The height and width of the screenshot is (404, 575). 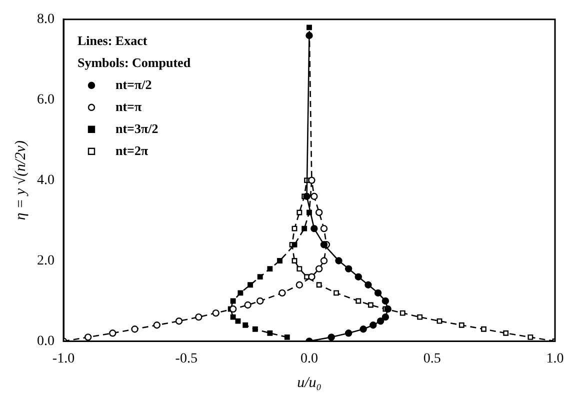 I want to click on y-tick-label: 2.0, so click(x=45, y=260).